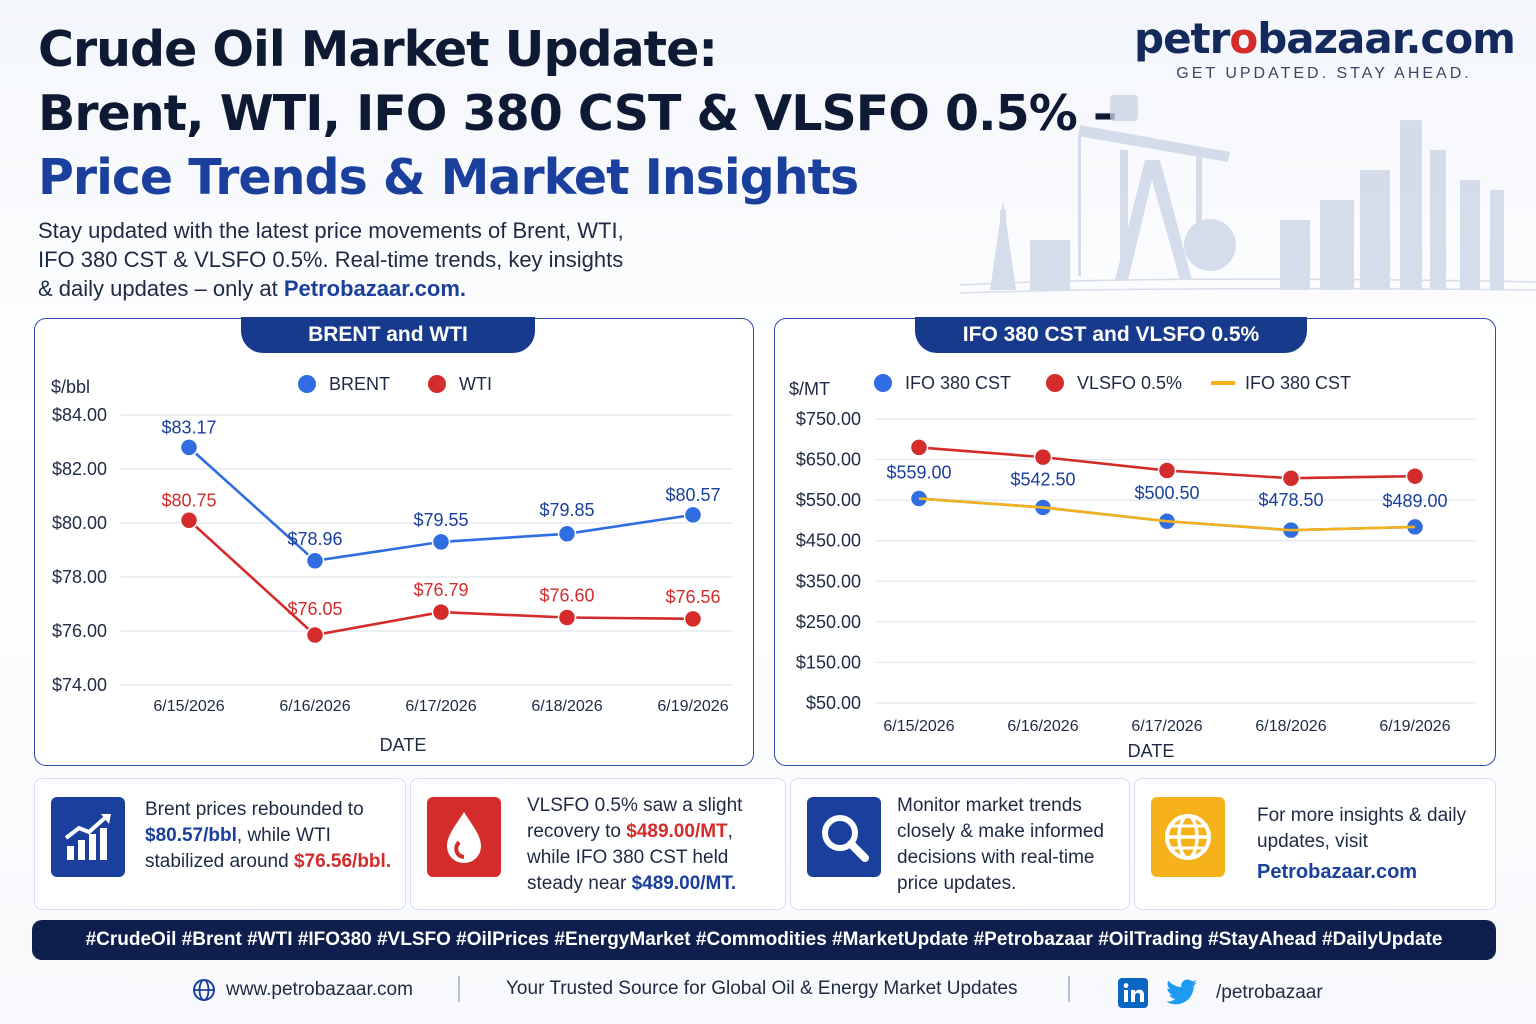 This screenshot has height=1024, width=1536. Describe the element at coordinates (1386, 38) in the screenshot. I see `logo-part-2: bazaar.com` at that location.